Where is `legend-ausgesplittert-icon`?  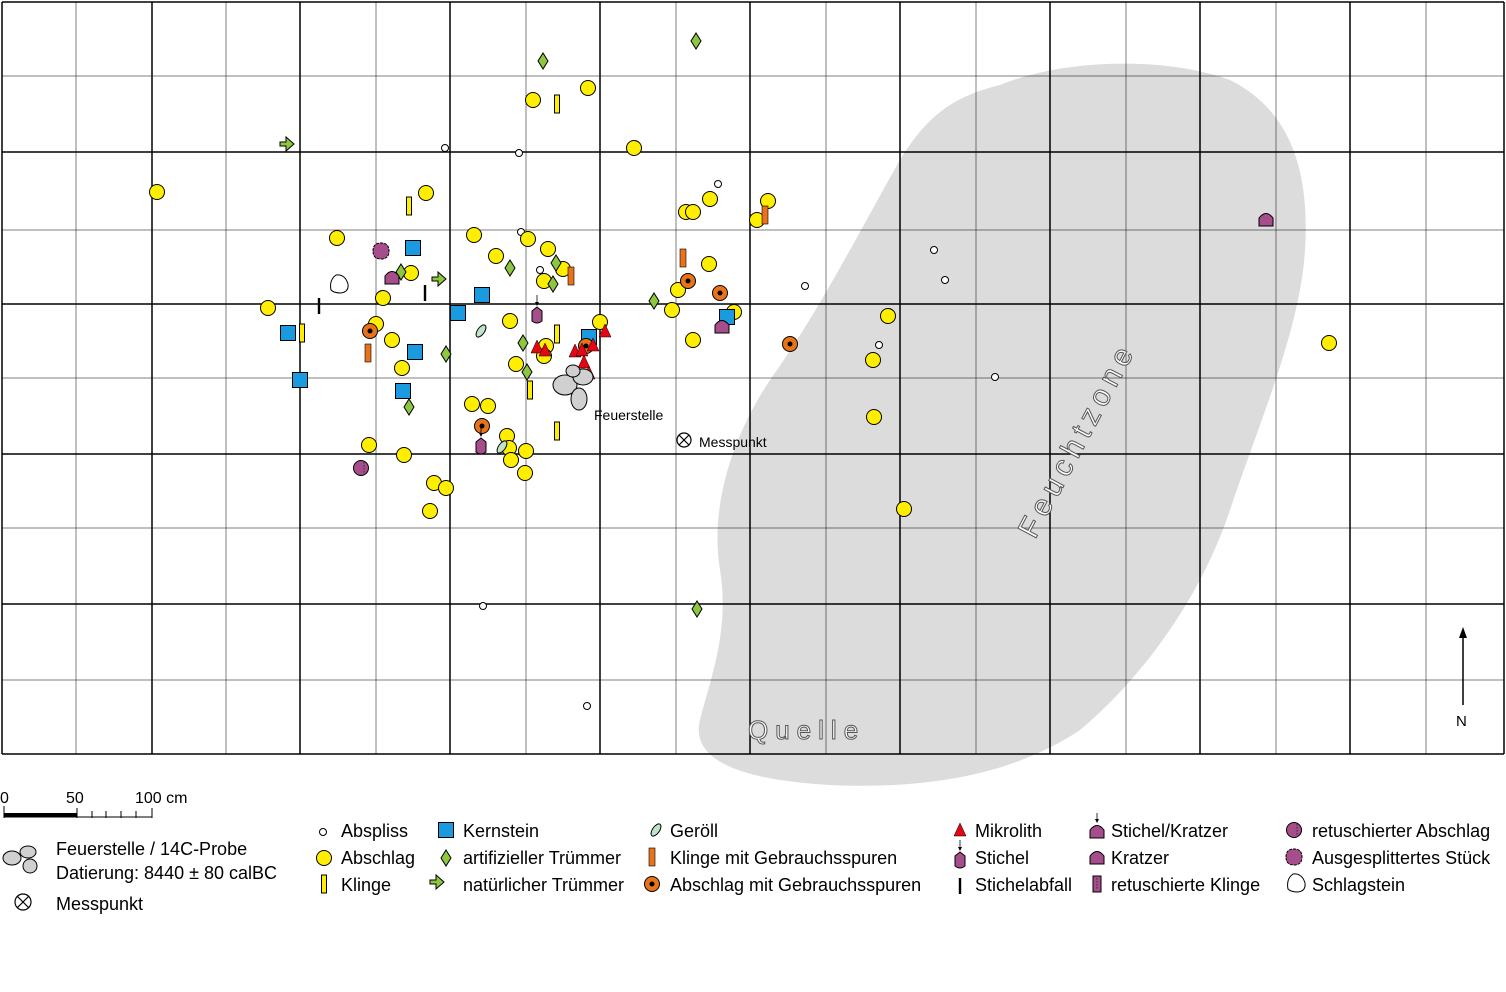
legend-ausgesplittert-icon is located at coordinates (1294, 857).